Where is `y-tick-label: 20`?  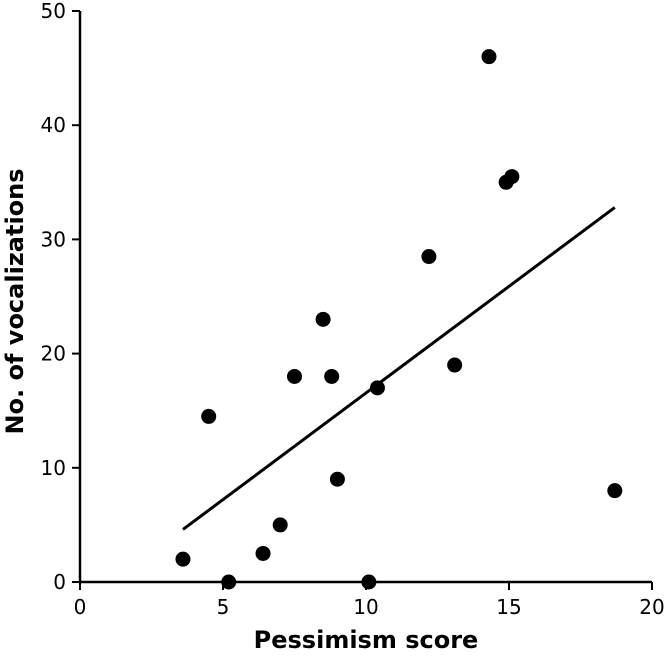 y-tick-label: 20 is located at coordinates (53, 354).